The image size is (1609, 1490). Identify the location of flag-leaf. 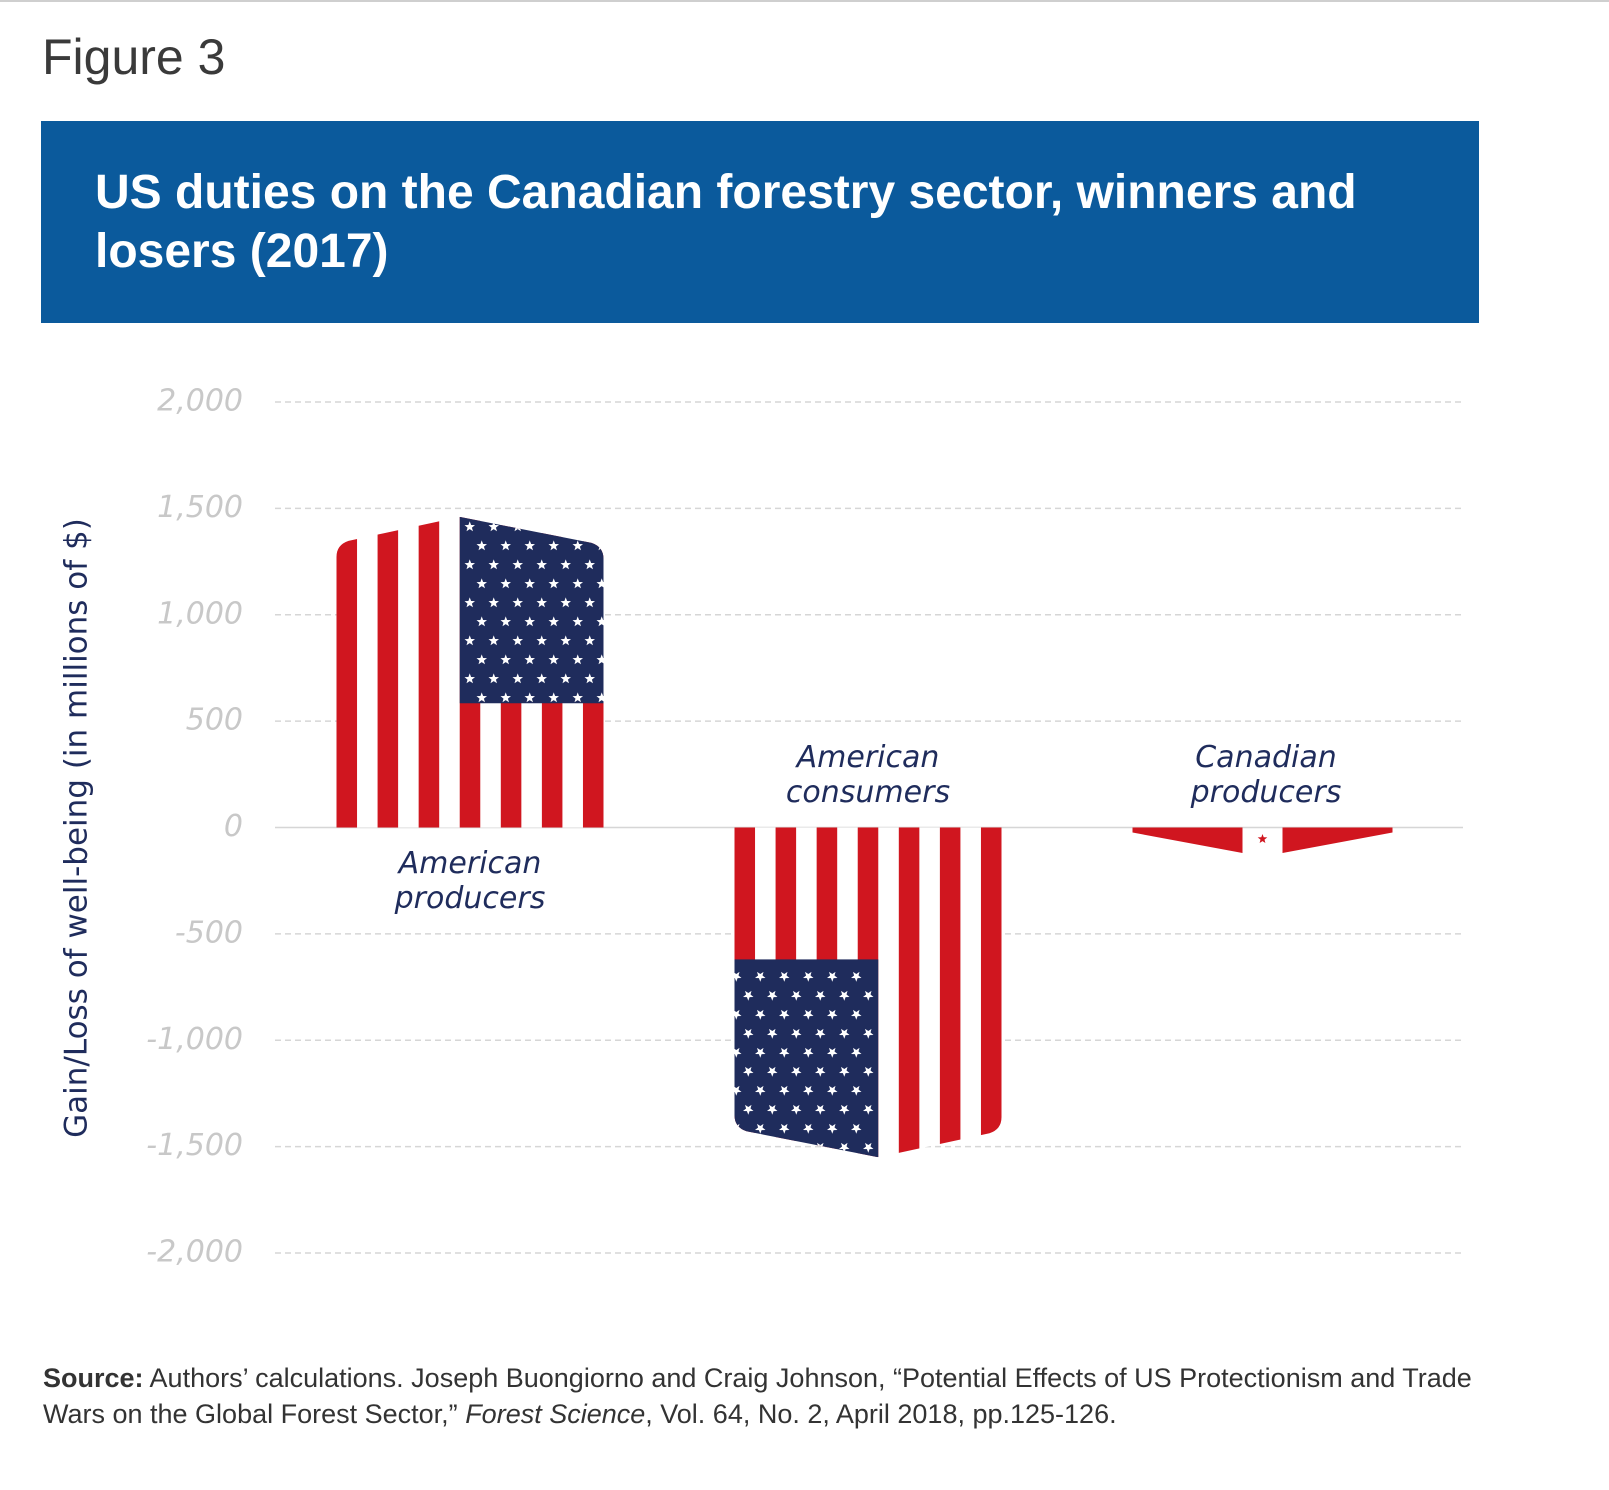
(1262, 838).